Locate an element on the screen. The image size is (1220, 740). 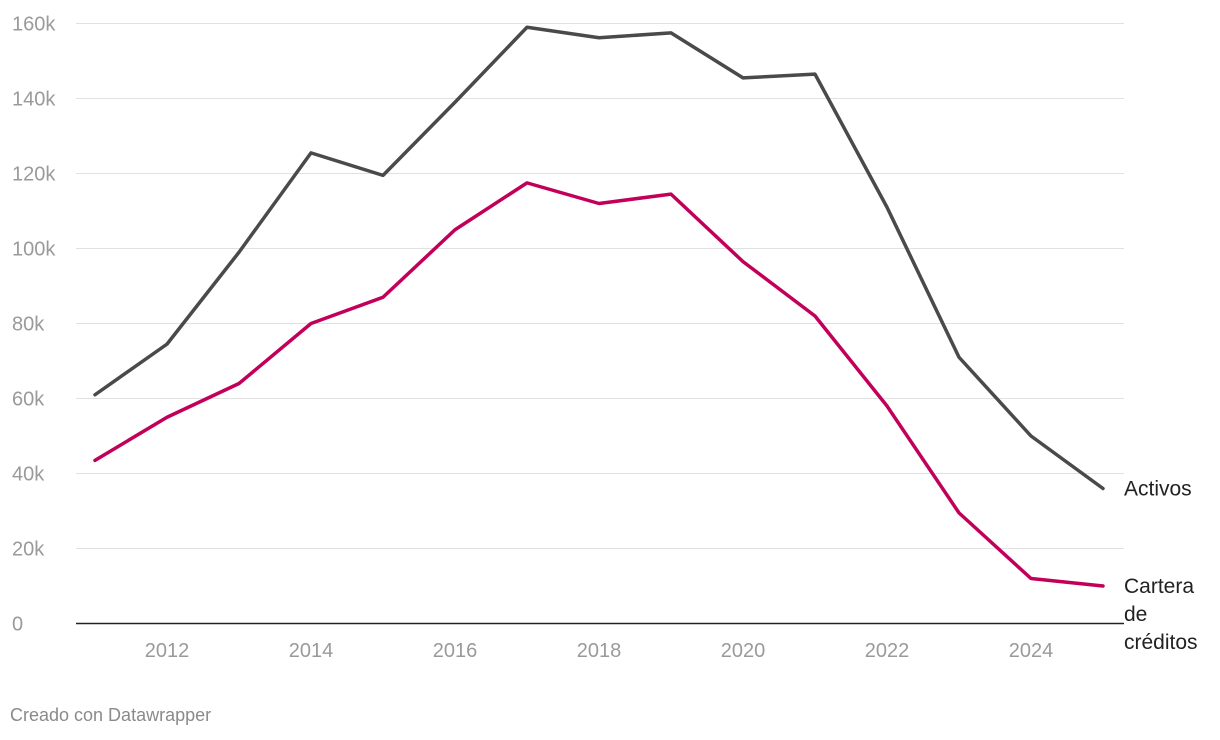
y-tick-label: 80k is located at coordinates (28, 325).